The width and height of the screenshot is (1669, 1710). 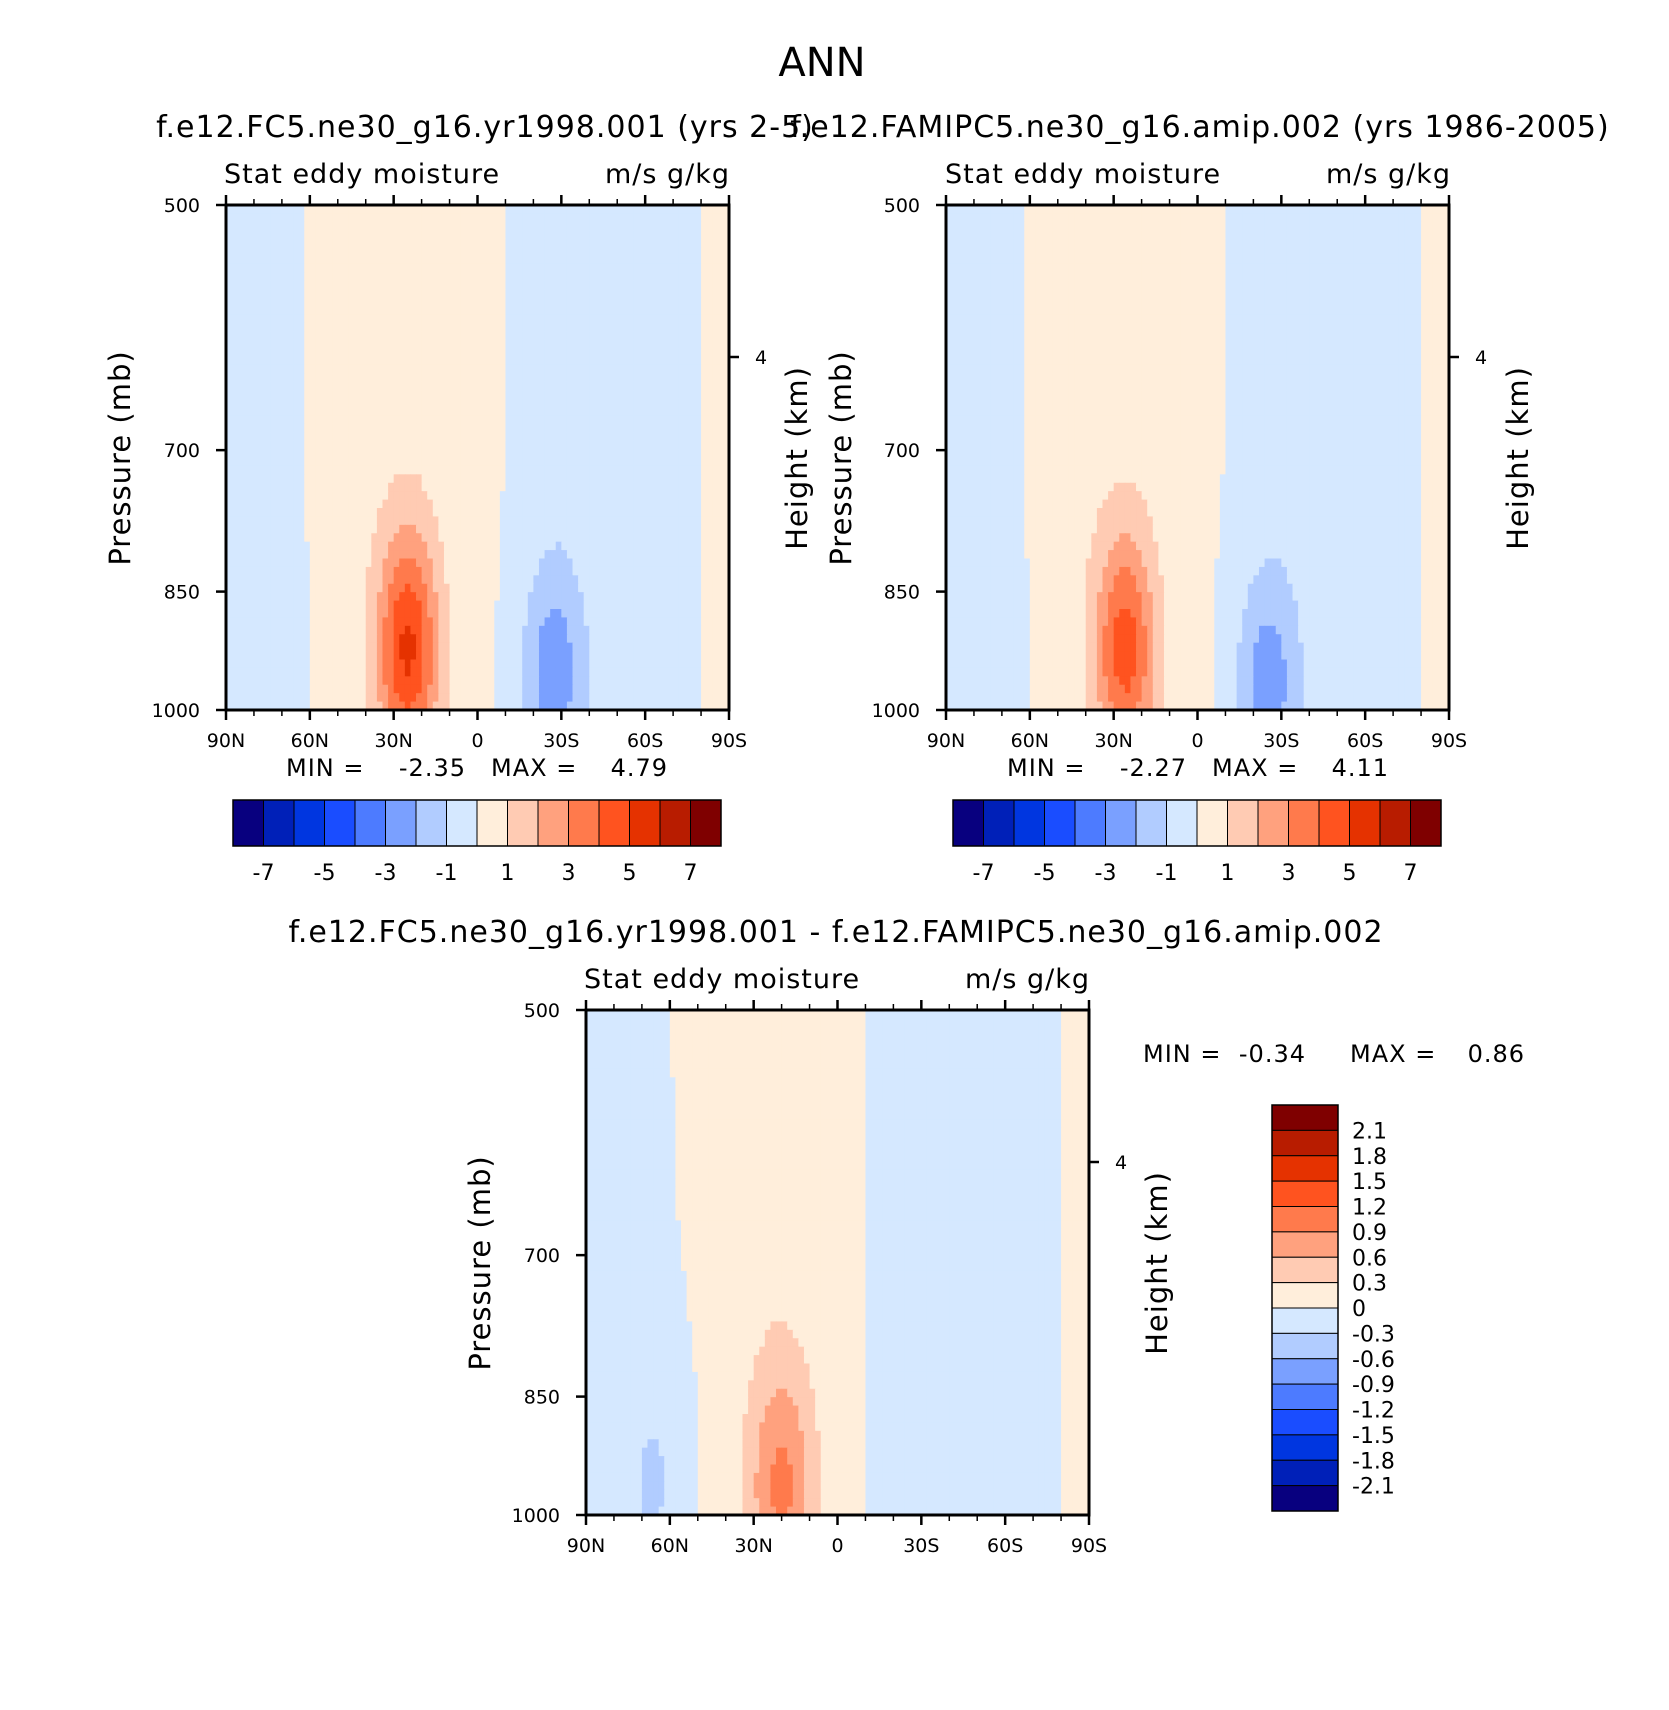 I want to click on panel-1-title: f.e12.FC5.ne30_g16.yr1998.001 (yrs 2-5), so click(x=485, y=127).